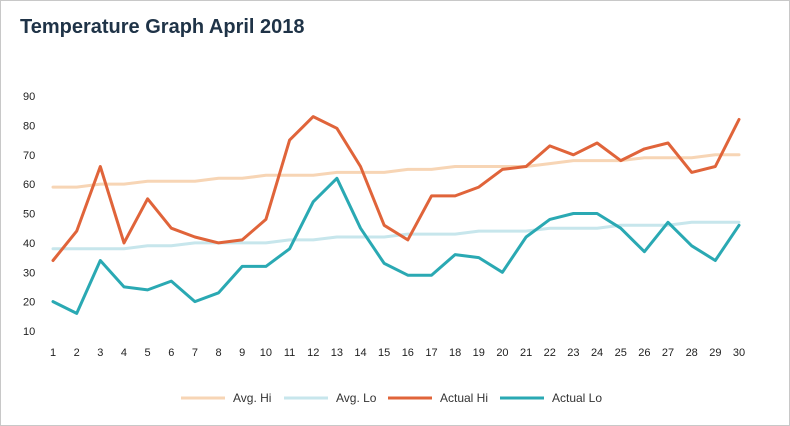 Image resolution: width=790 pixels, height=426 pixels. I want to click on x-tick-label: 14, so click(360, 353).